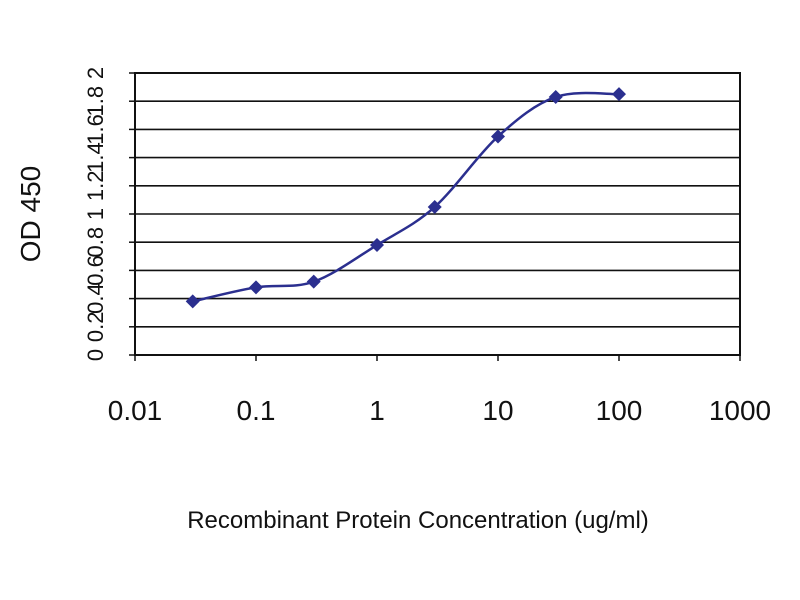 Image resolution: width=800 pixels, height=600 pixels. I want to click on y-axis-label: OD 450, so click(30, 214).